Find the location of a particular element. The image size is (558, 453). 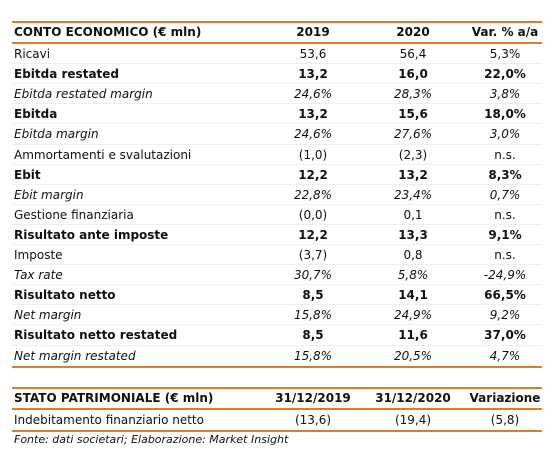

value-cell: 9,1% is located at coordinates (505, 234).